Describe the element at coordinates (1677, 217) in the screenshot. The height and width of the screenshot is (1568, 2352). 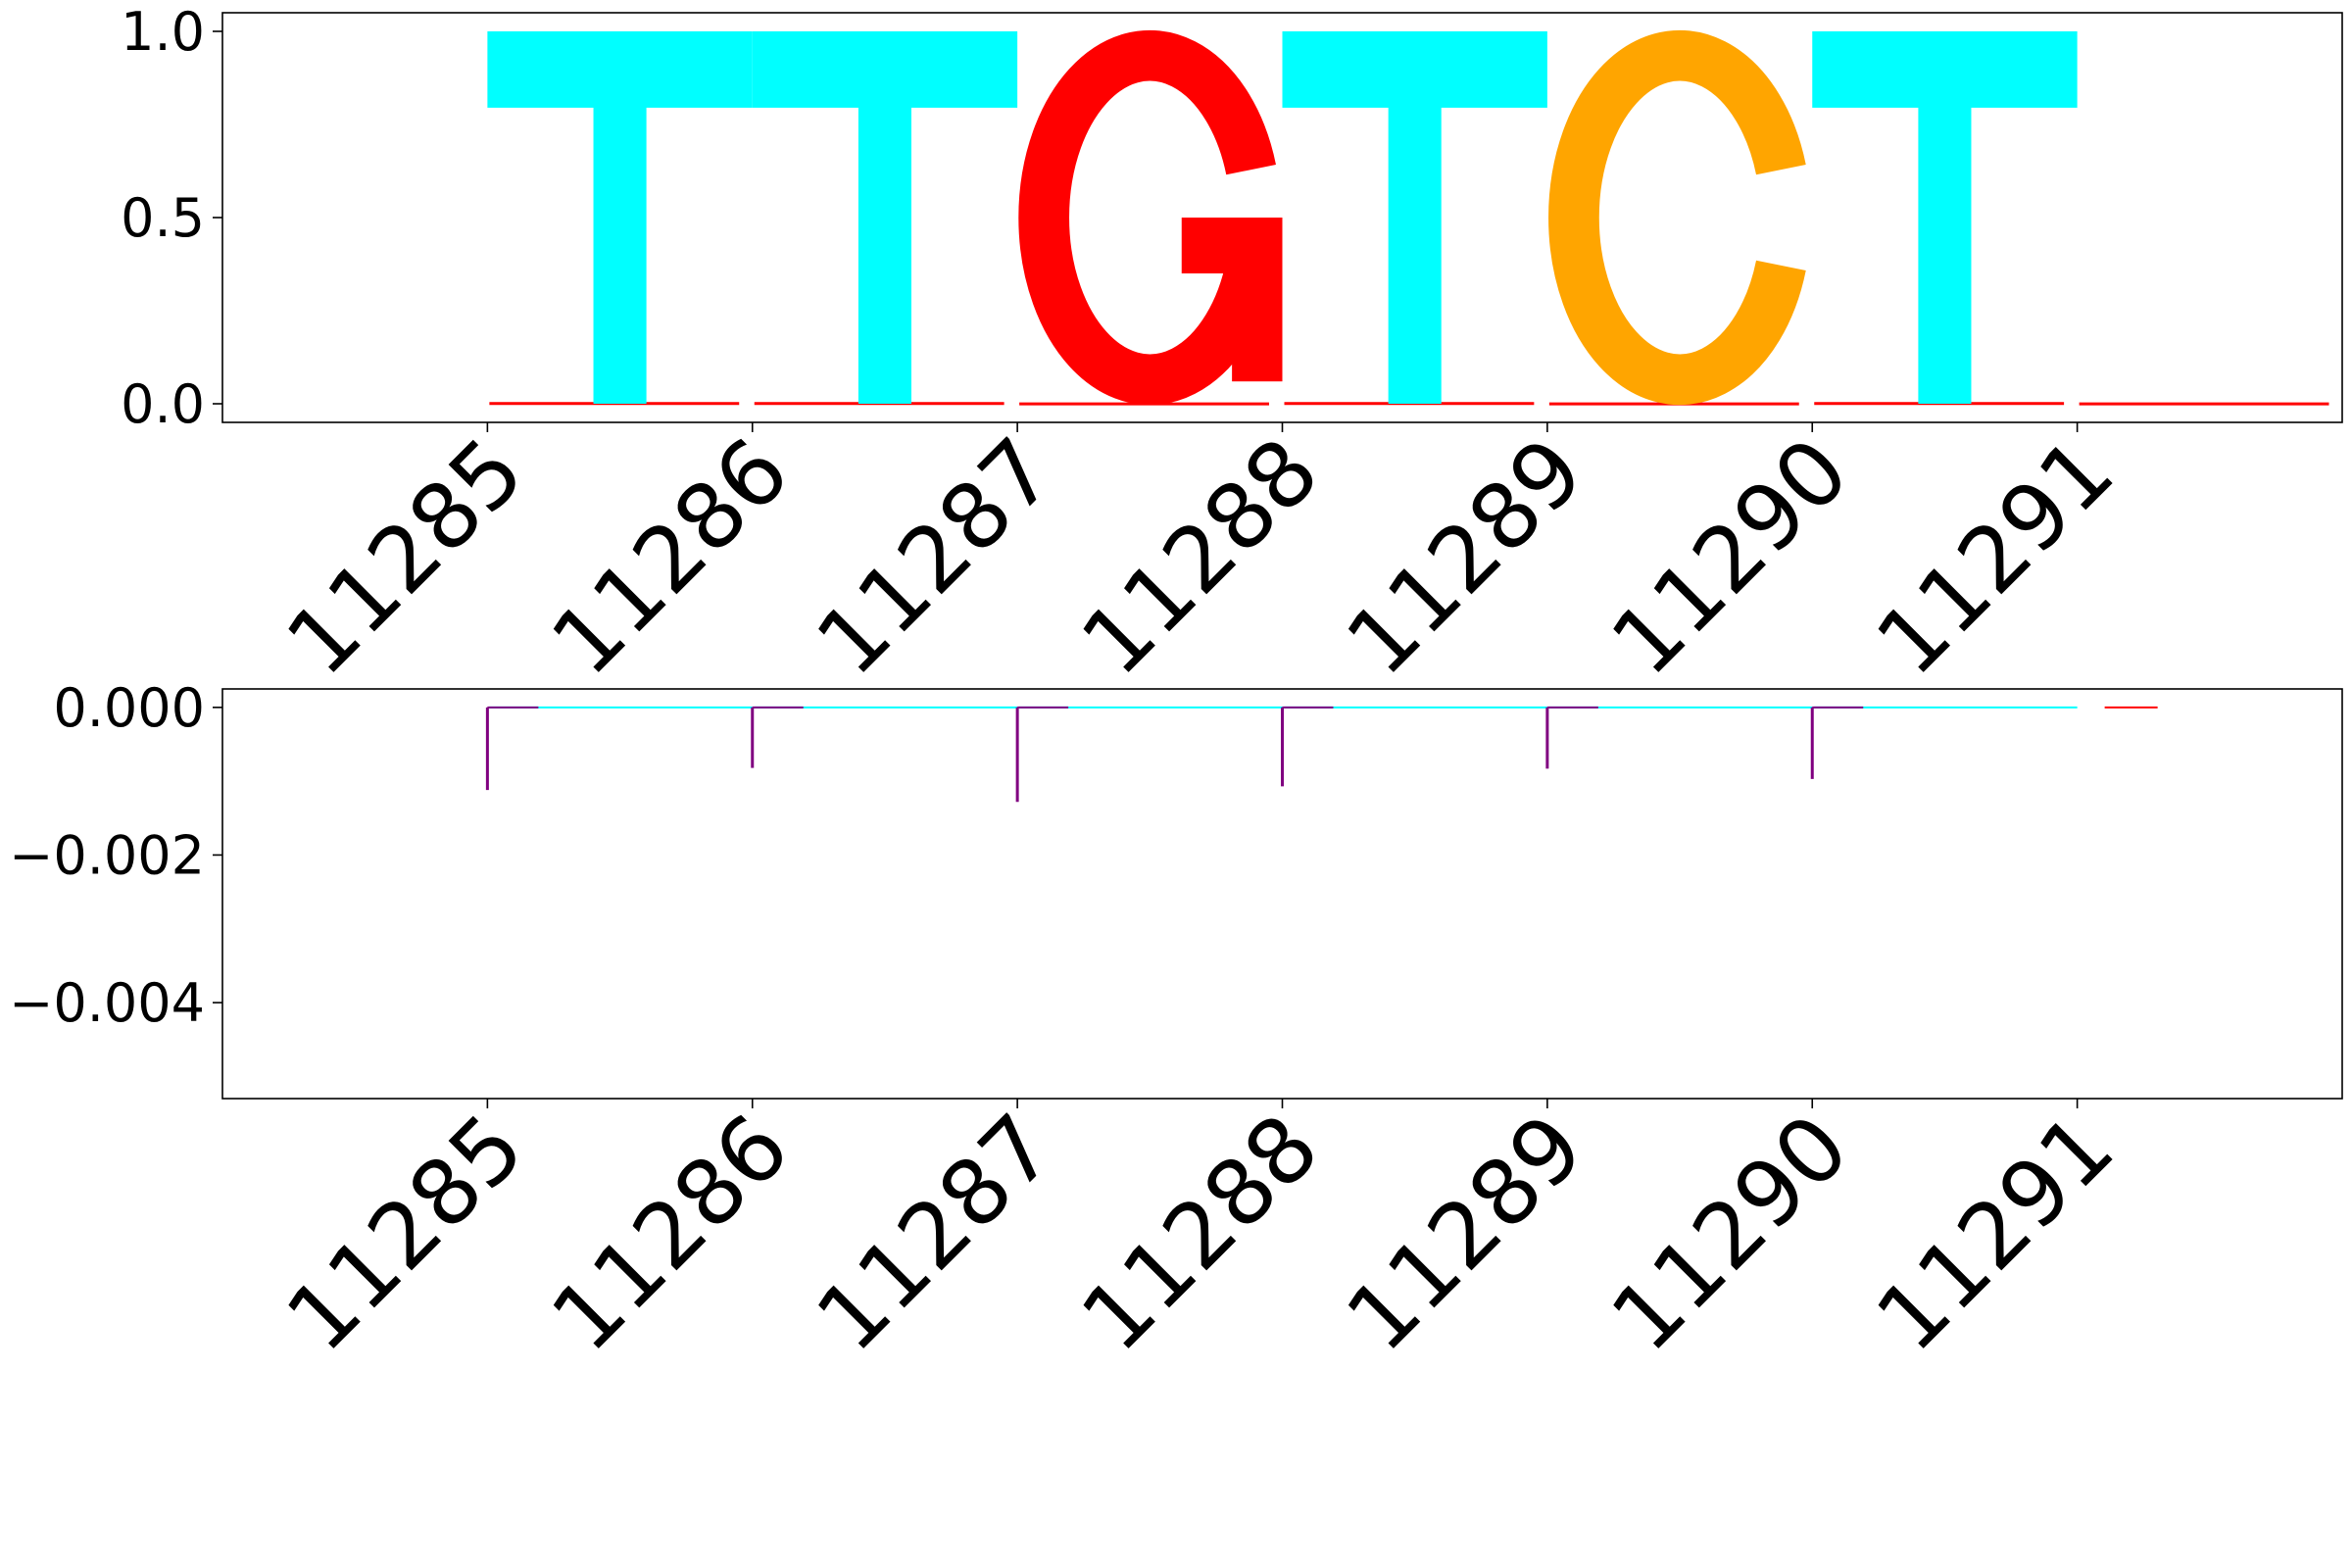
I see `logo-letter-C` at that location.